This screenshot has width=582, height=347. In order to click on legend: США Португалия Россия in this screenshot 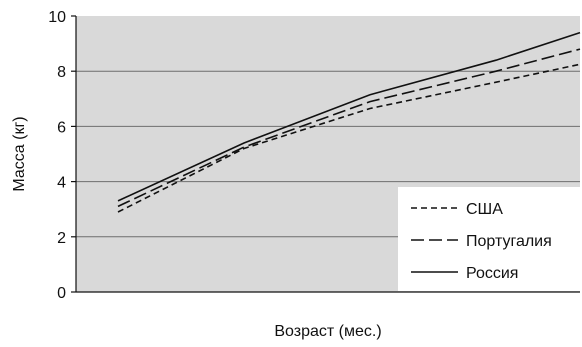, I will do `click(489, 239)`.